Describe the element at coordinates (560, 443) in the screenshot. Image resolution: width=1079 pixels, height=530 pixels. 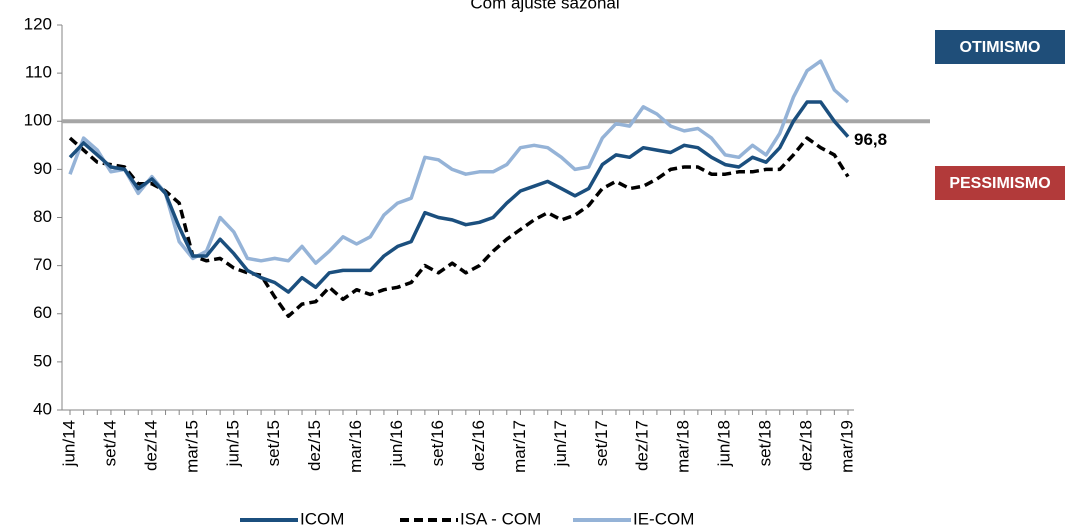
I see `x-tick-label: jun/17` at that location.